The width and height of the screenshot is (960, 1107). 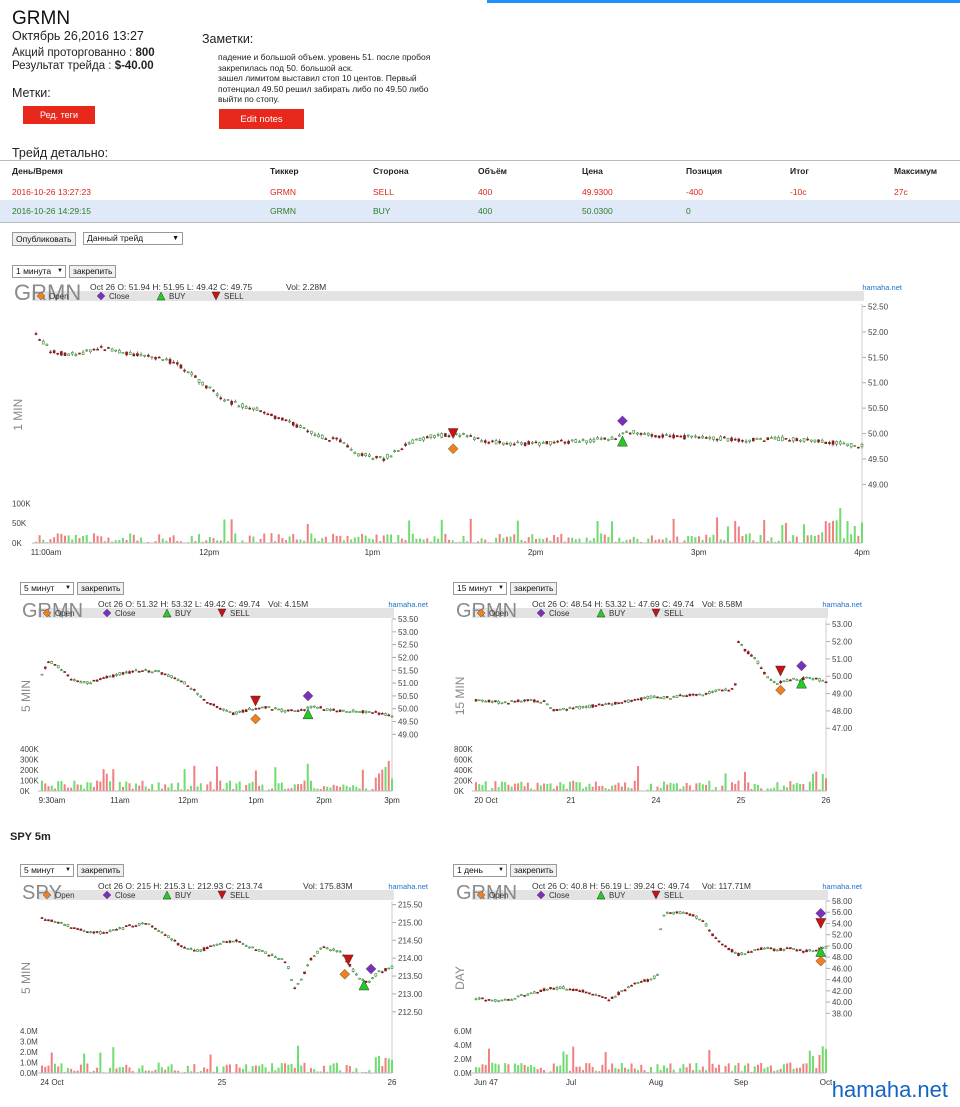 I want to click on edit-notes-button: Edit notes, so click(x=261, y=119).